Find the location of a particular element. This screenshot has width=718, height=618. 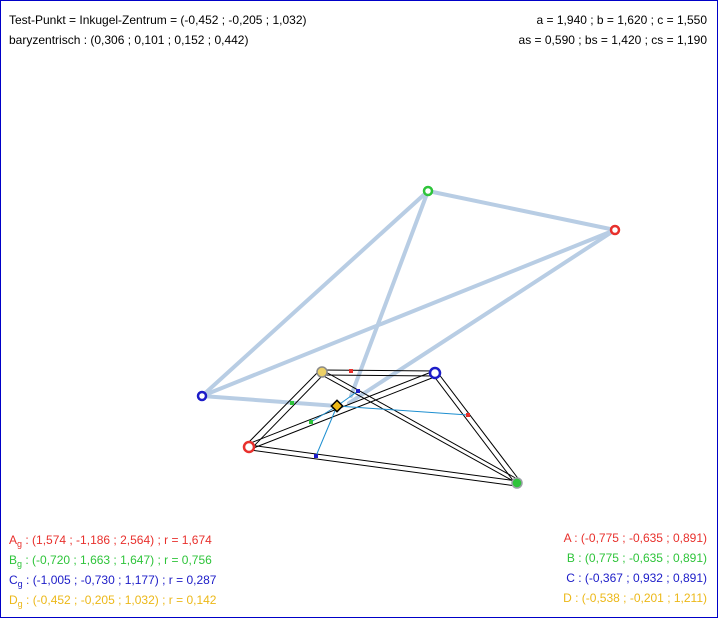

foot-markers is located at coordinates (380, 413).